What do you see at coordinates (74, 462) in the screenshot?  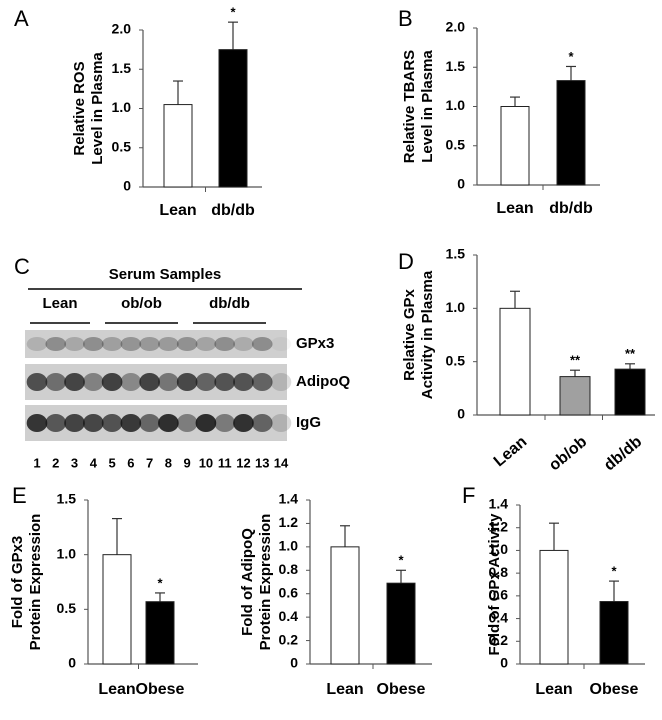 I see `lane-number: 3` at bounding box center [74, 462].